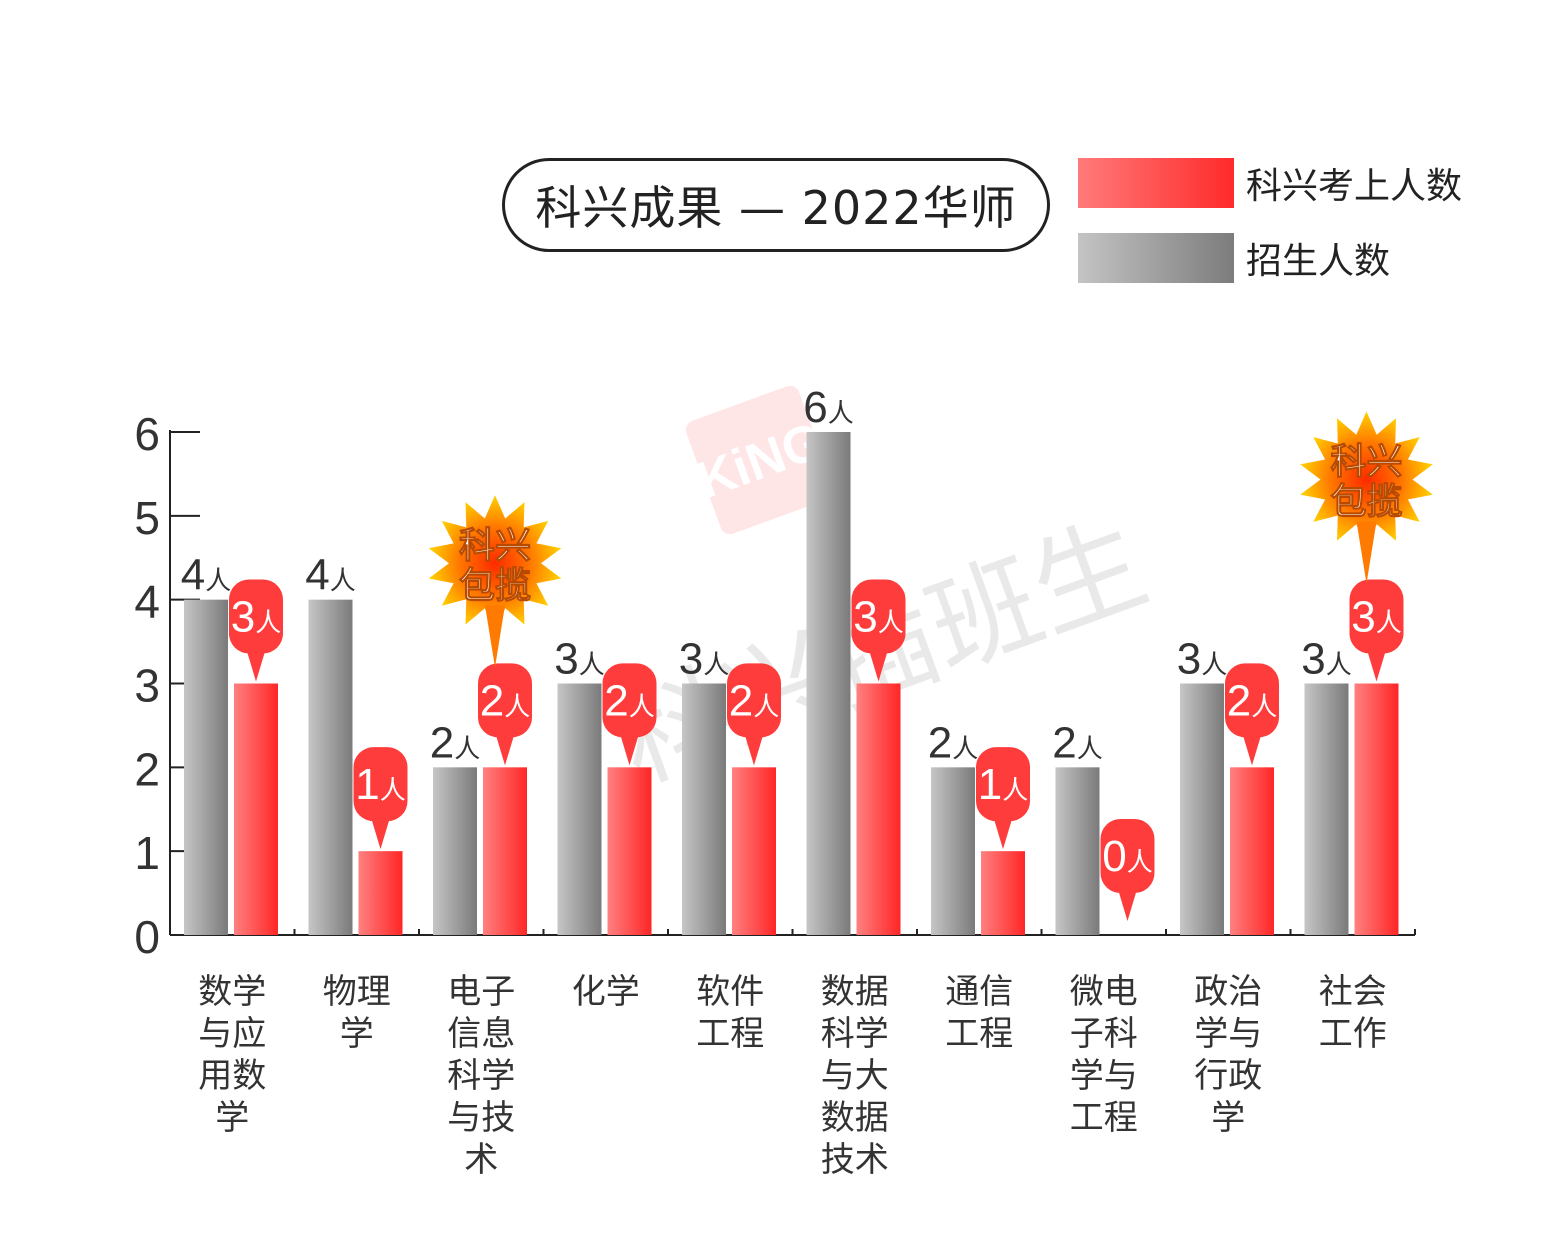 The width and height of the screenshot is (1563, 1251). What do you see at coordinates (1318, 261) in the screenshot?
I see `legend-label-enrollment: 招生人数` at bounding box center [1318, 261].